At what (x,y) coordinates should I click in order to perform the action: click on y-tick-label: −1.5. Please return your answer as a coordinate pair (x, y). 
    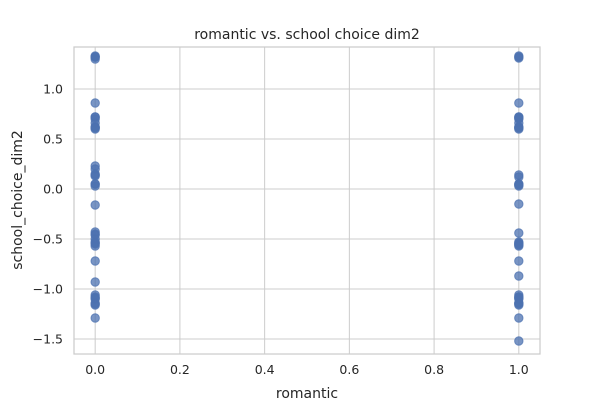
    Looking at the image, I should click on (48, 339).